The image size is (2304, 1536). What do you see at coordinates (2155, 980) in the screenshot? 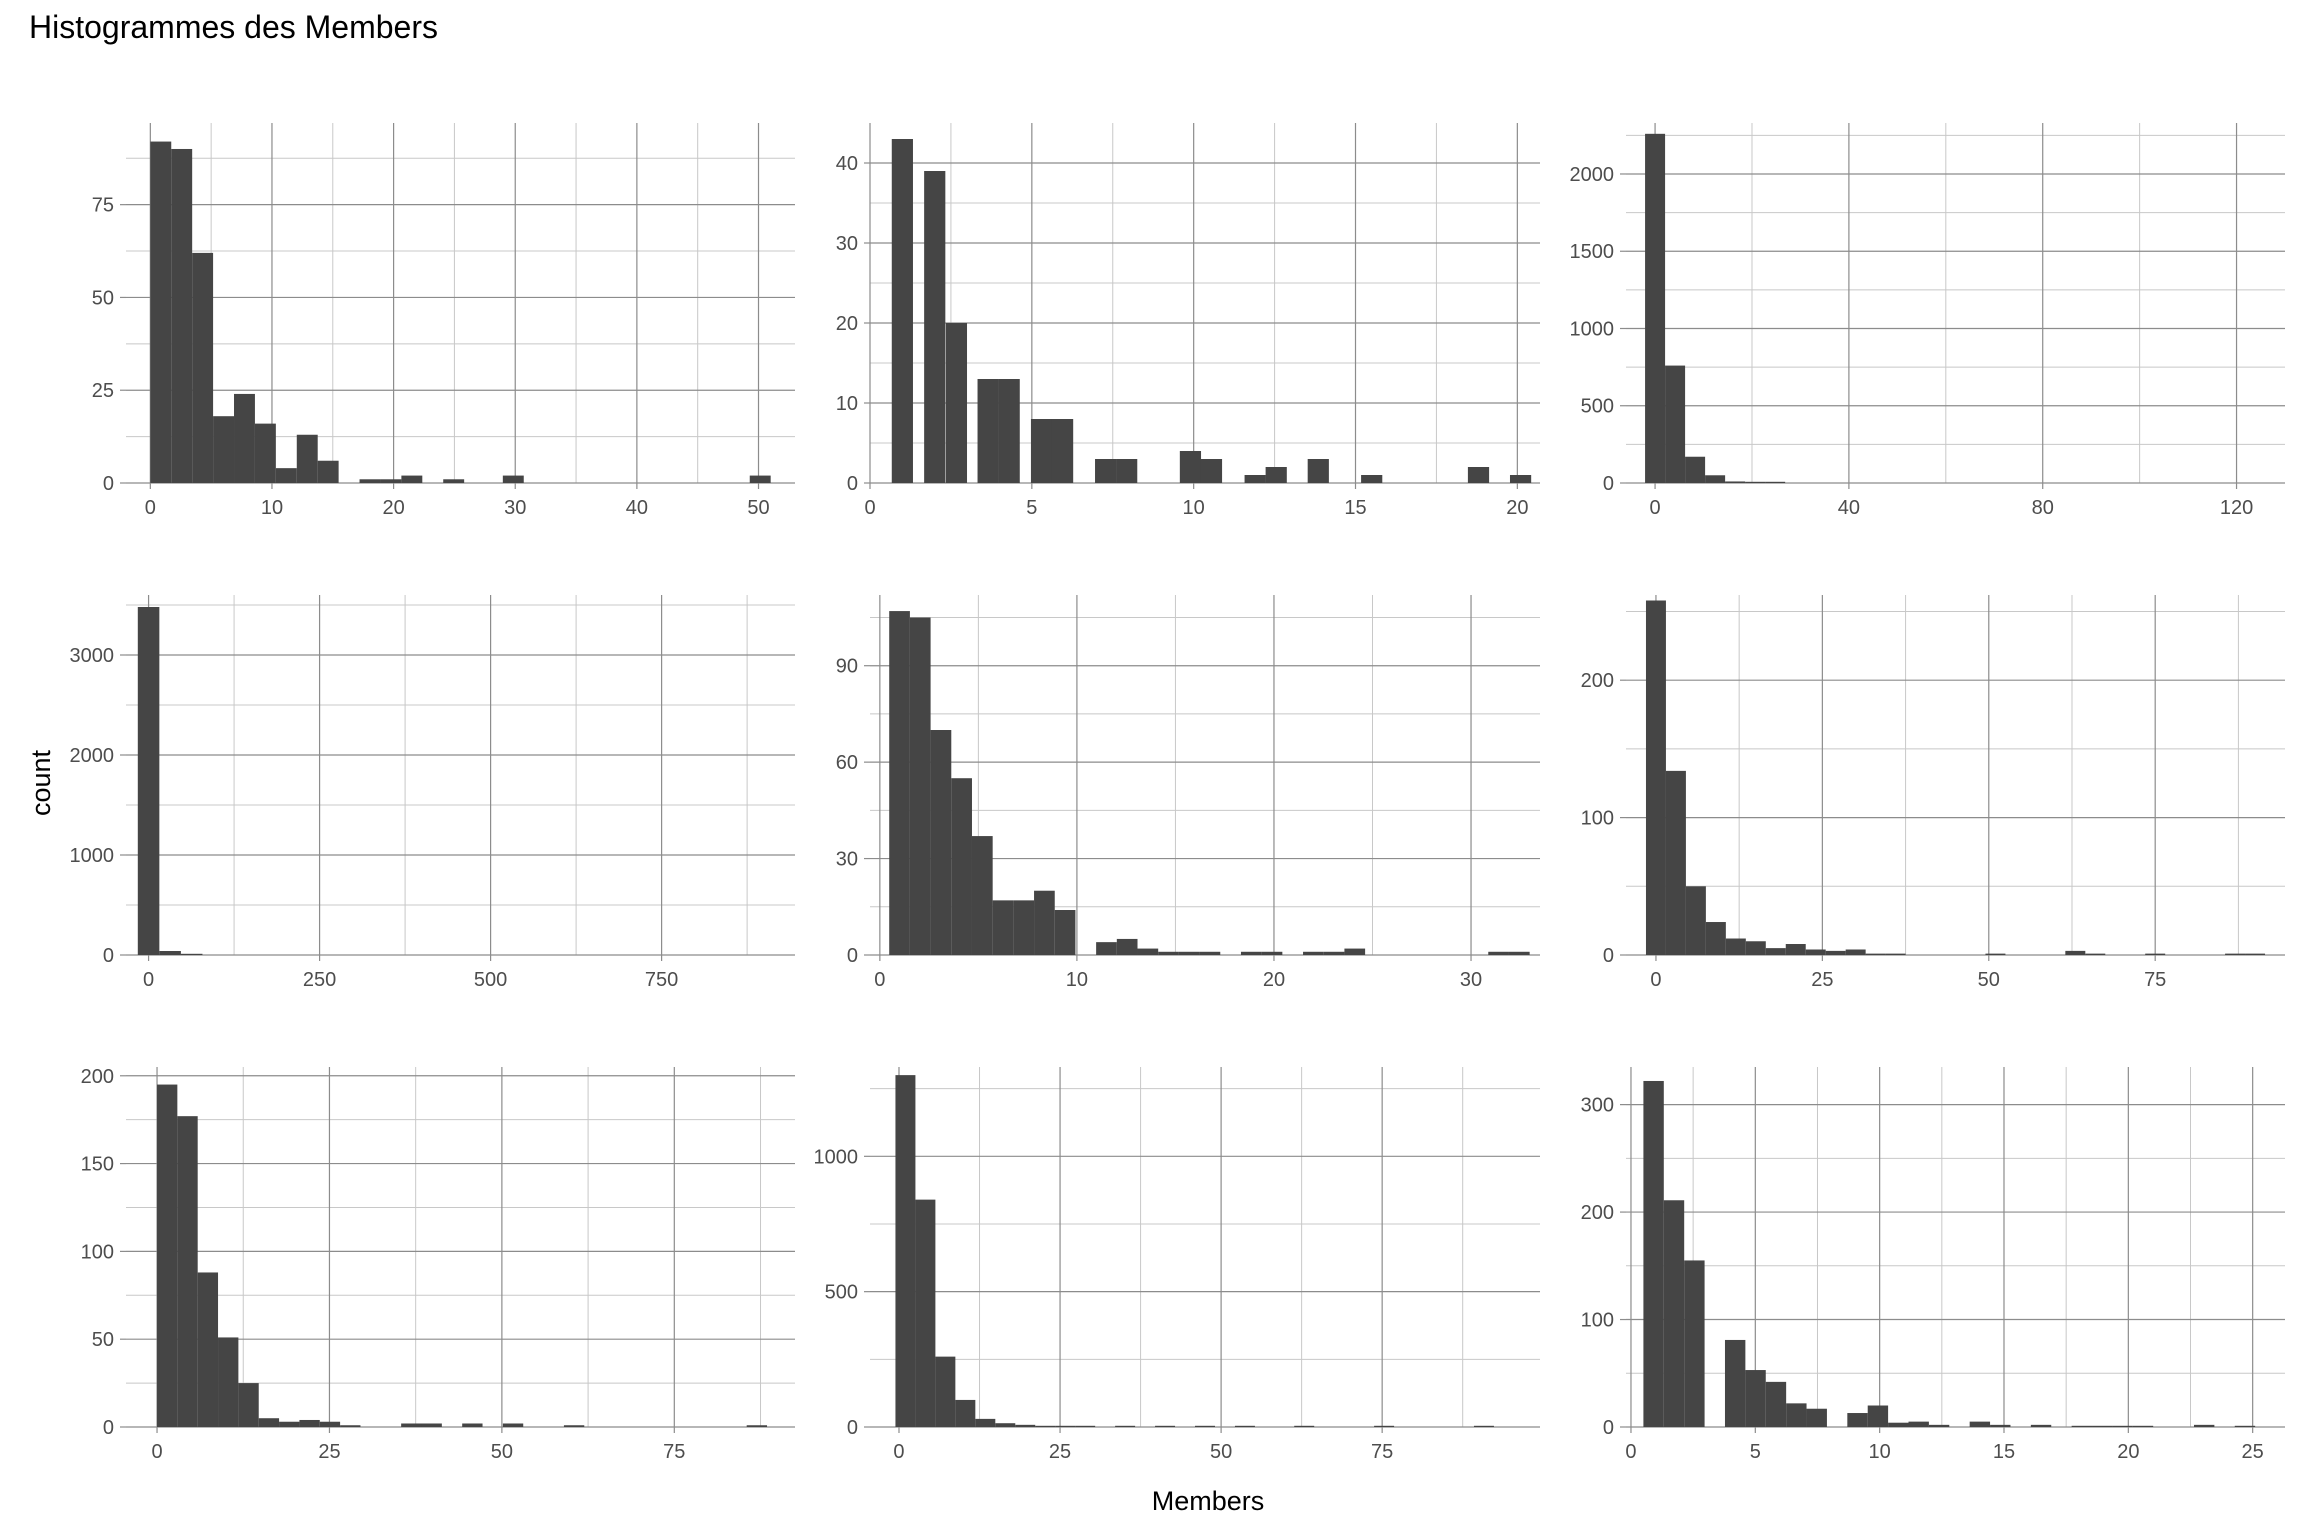
I see `x-tick-label: 75` at bounding box center [2155, 980].